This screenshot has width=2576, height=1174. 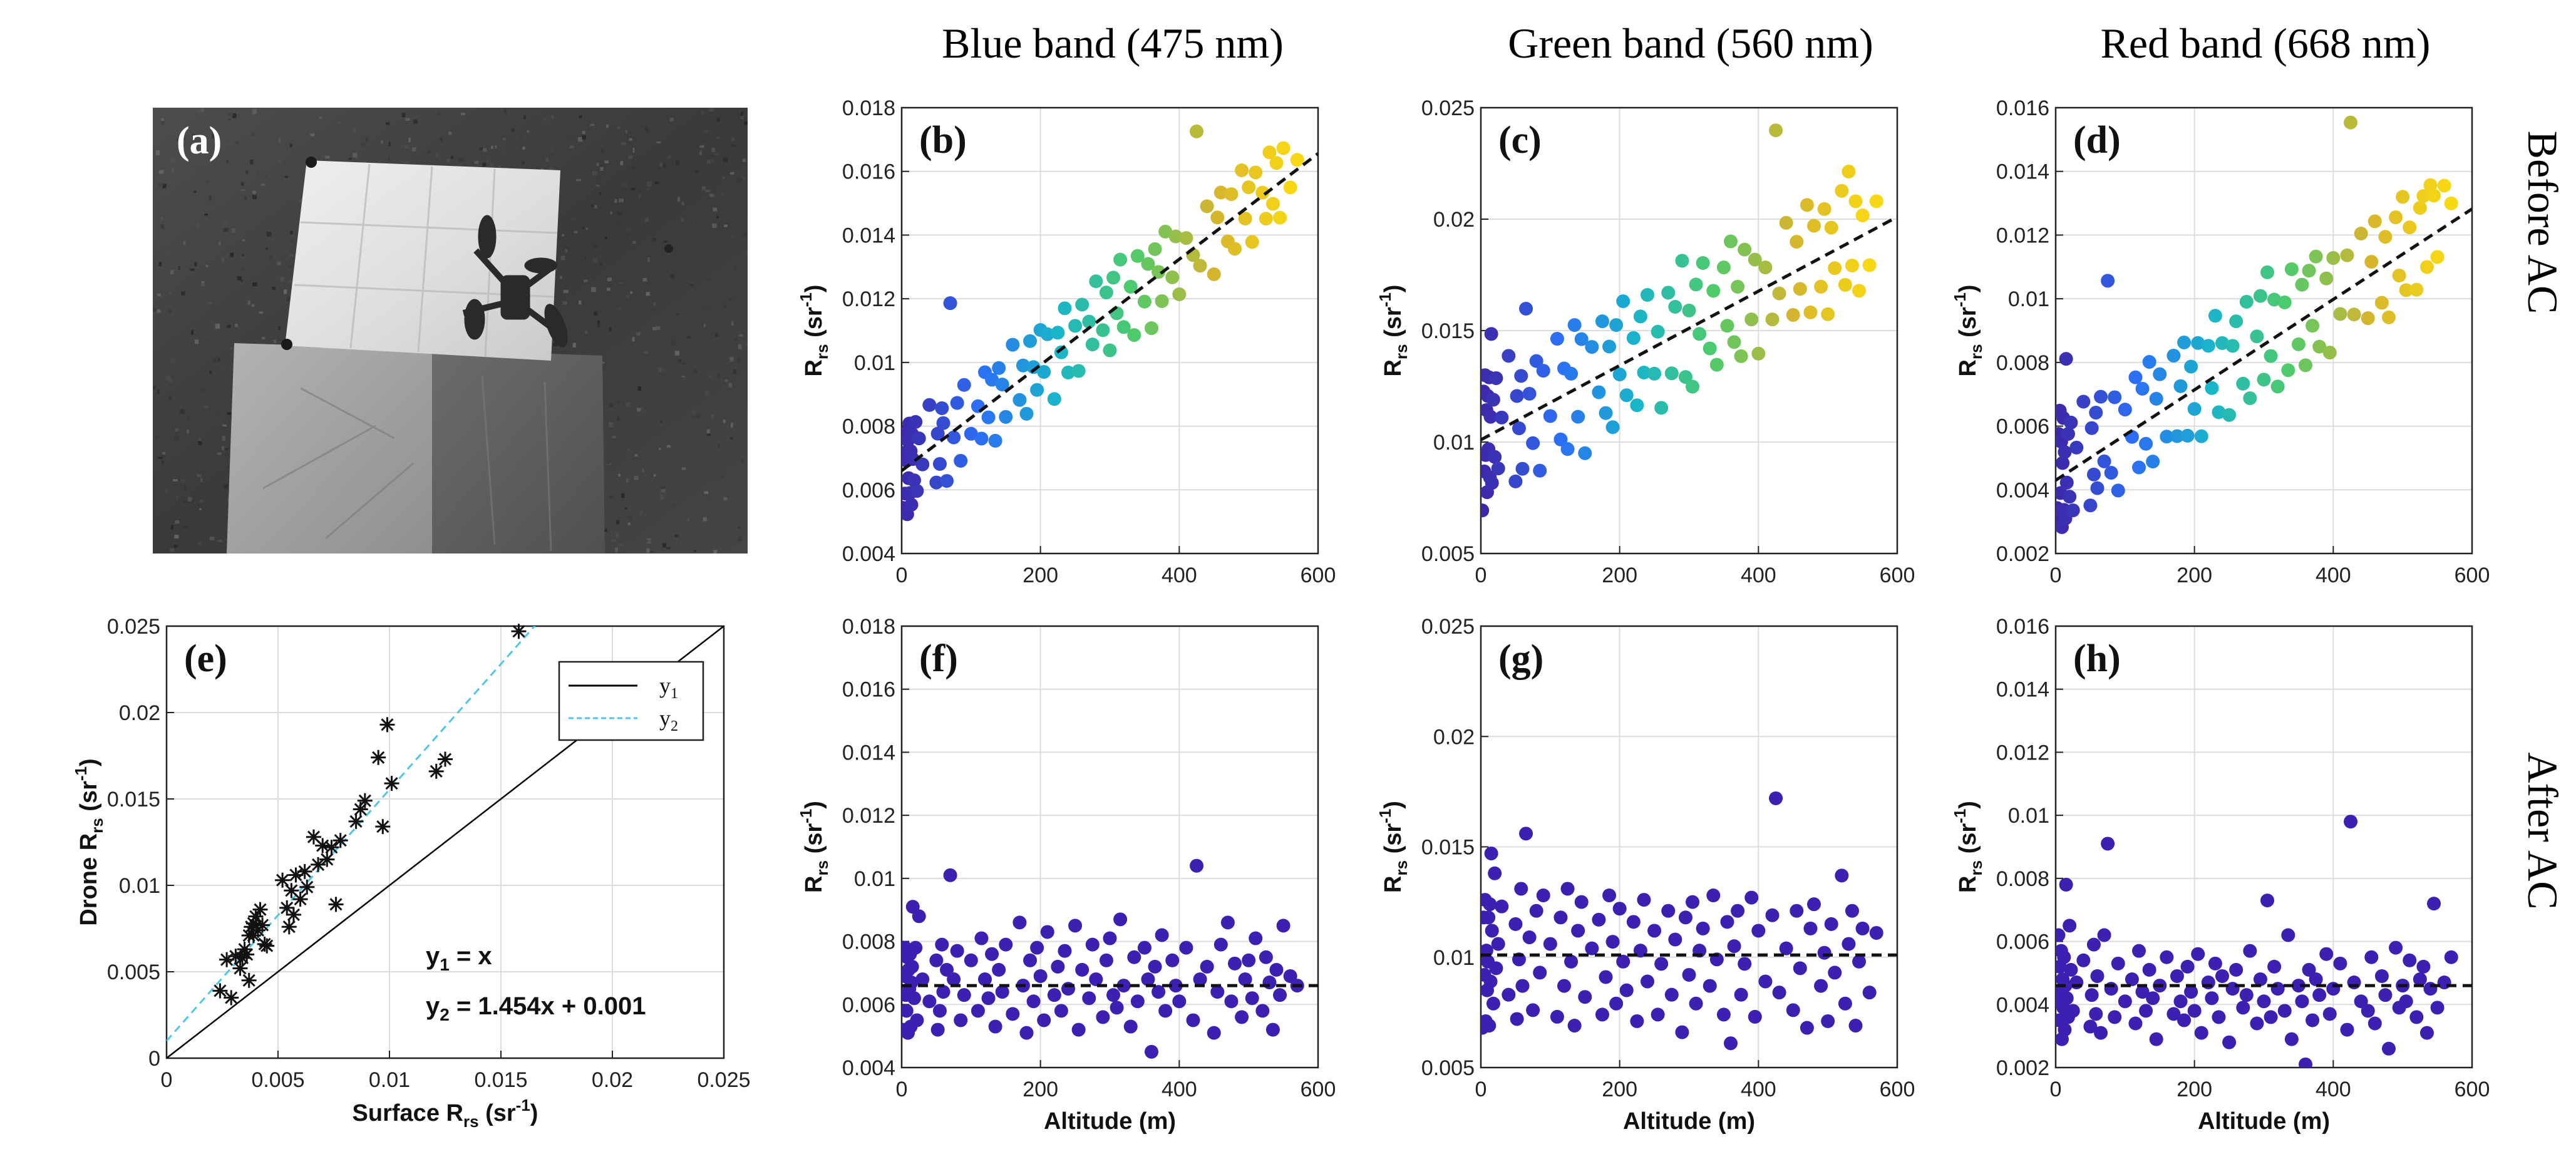 I want to click on plot-area, so click(x=2264, y=847).